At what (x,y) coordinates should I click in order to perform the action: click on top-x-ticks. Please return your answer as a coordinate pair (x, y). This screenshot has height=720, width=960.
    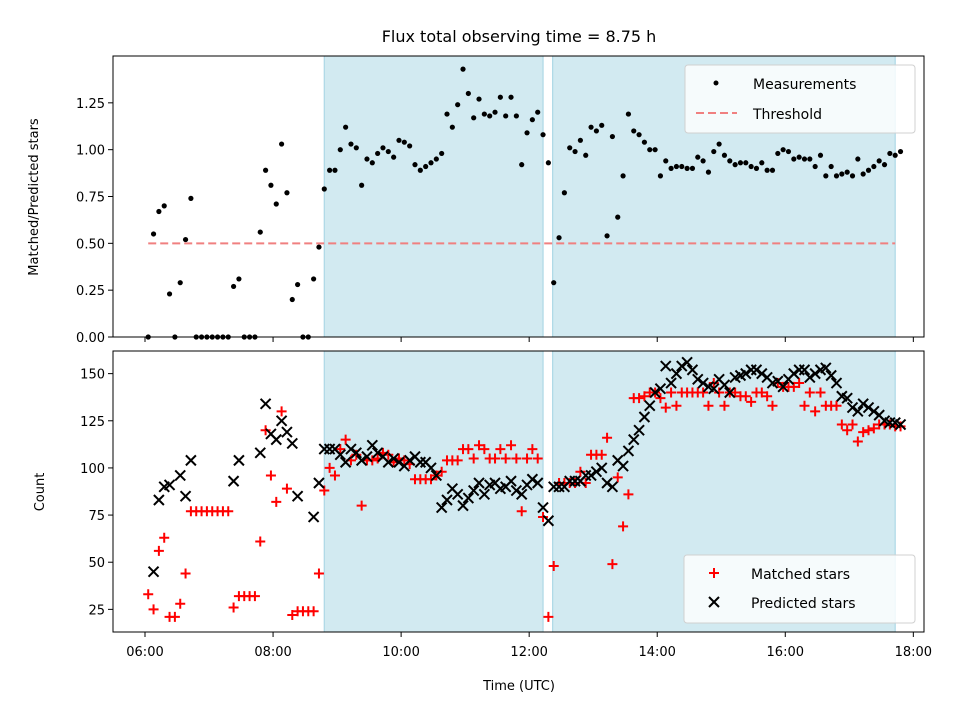
    Looking at the image, I should click on (529, 339).